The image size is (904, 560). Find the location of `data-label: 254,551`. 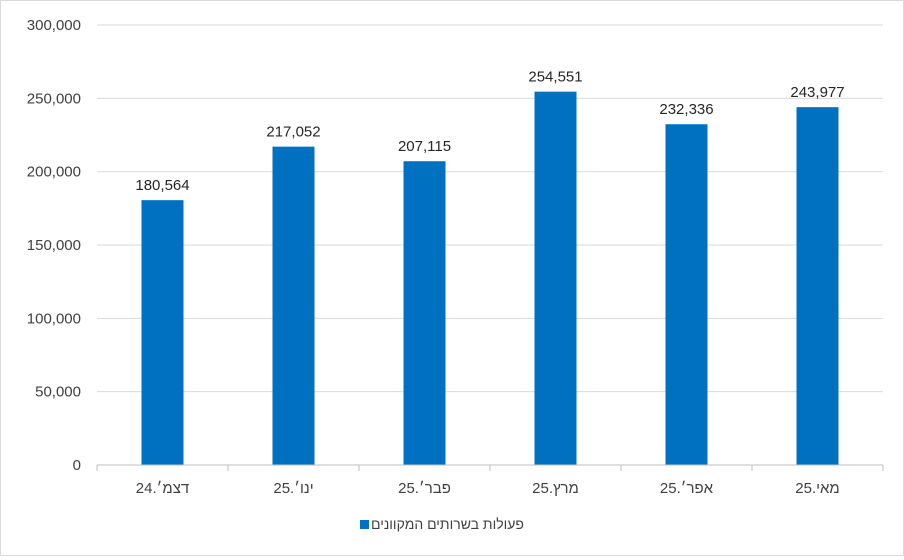

data-label: 254,551 is located at coordinates (555, 77).